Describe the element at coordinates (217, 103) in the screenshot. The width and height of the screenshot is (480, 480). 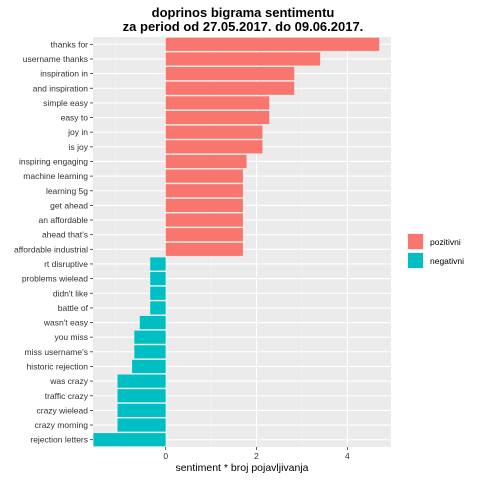
I see `bar-simple-easy` at that location.